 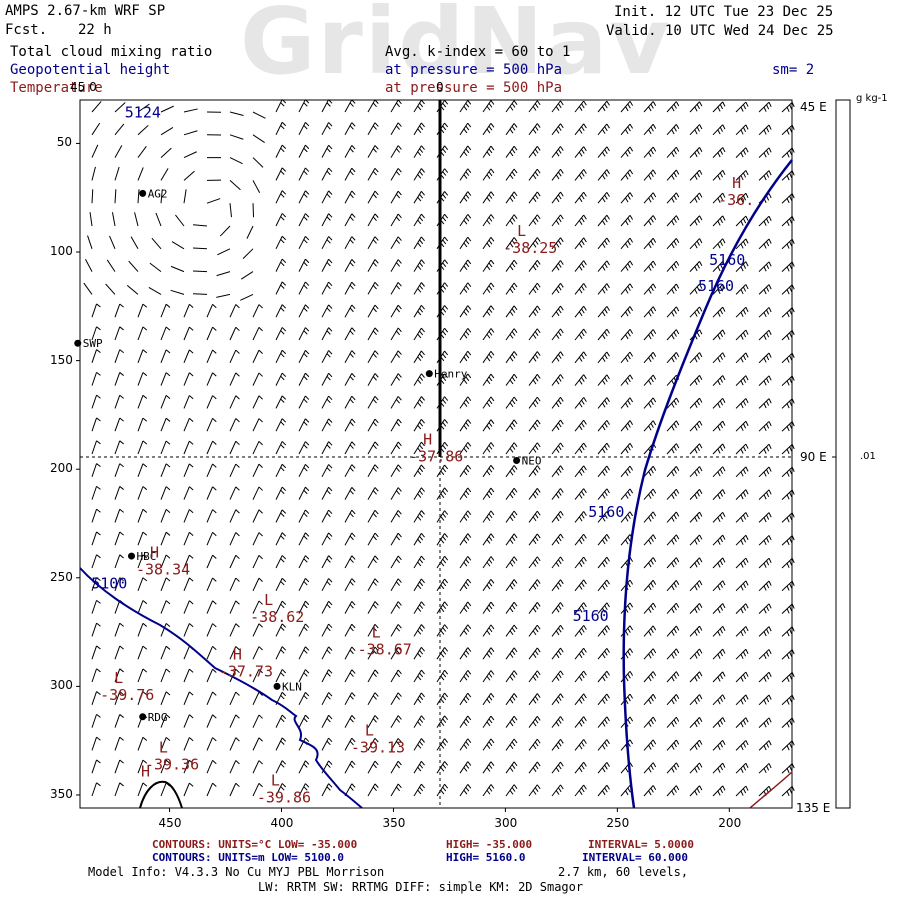 What do you see at coordinates (93, 343) in the screenshot?
I see `station-label: SWP` at bounding box center [93, 343].